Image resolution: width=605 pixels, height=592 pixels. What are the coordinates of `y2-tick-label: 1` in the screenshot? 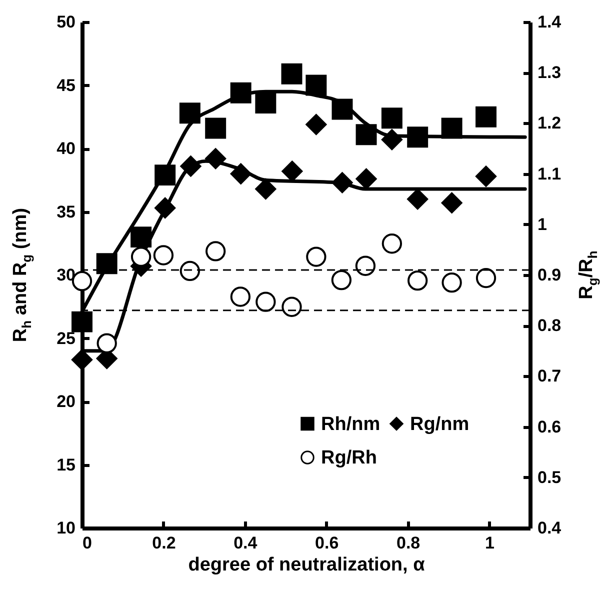 It's located at (542, 224).